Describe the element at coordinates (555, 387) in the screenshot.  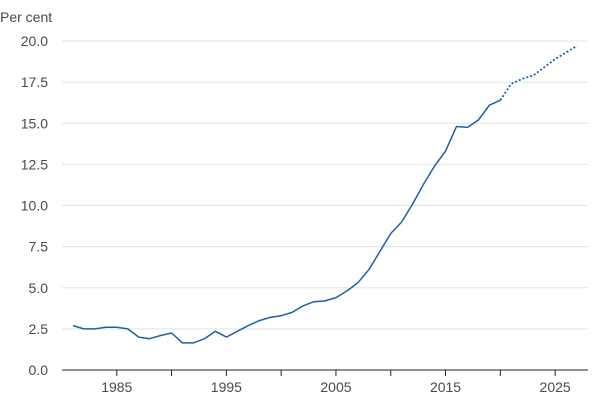
I see `x-tick-label: 2025` at that location.